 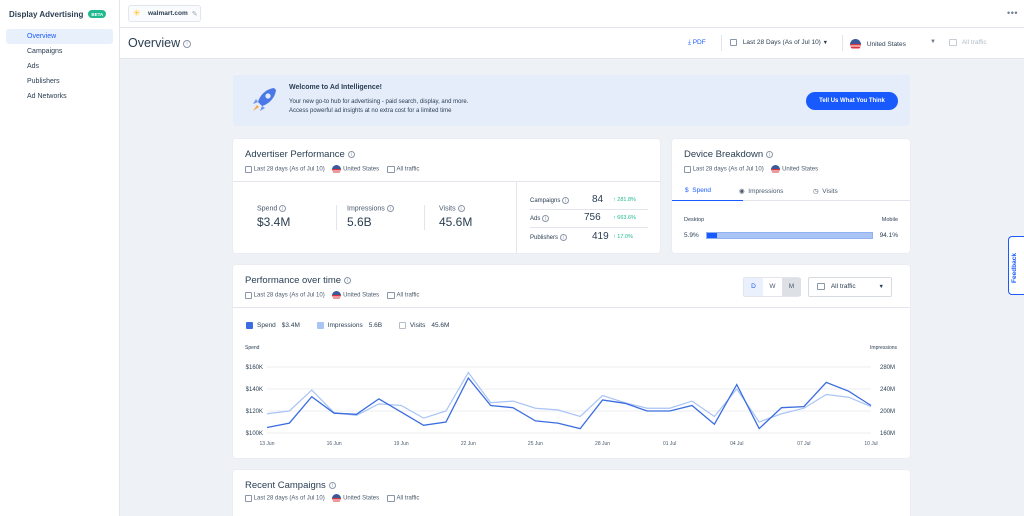 What do you see at coordinates (761, 191) in the screenshot?
I see `tab-impressions: ◉ Impressions` at bounding box center [761, 191].